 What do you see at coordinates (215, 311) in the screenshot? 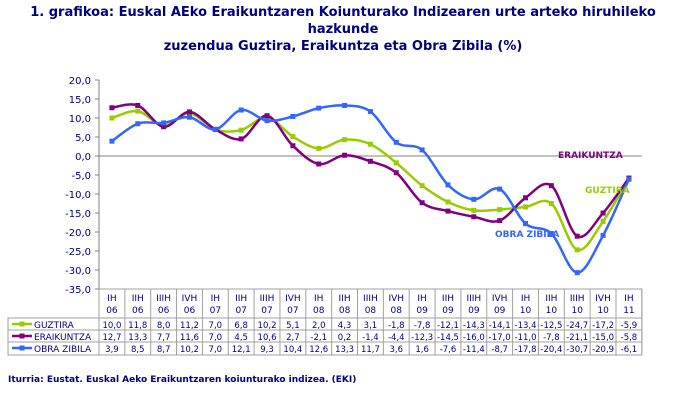
I see `category-label: 07` at bounding box center [215, 311].